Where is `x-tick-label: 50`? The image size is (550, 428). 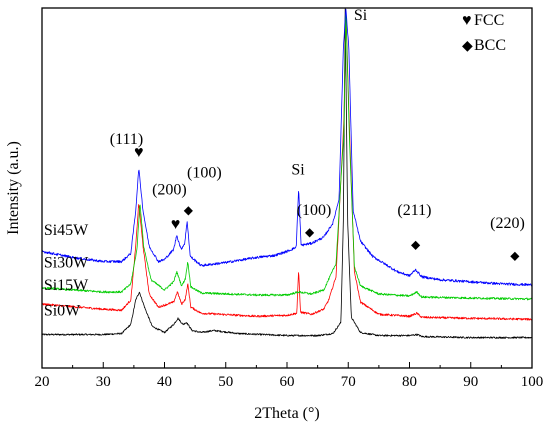 x-tick-label: 50 is located at coordinates (225, 382).